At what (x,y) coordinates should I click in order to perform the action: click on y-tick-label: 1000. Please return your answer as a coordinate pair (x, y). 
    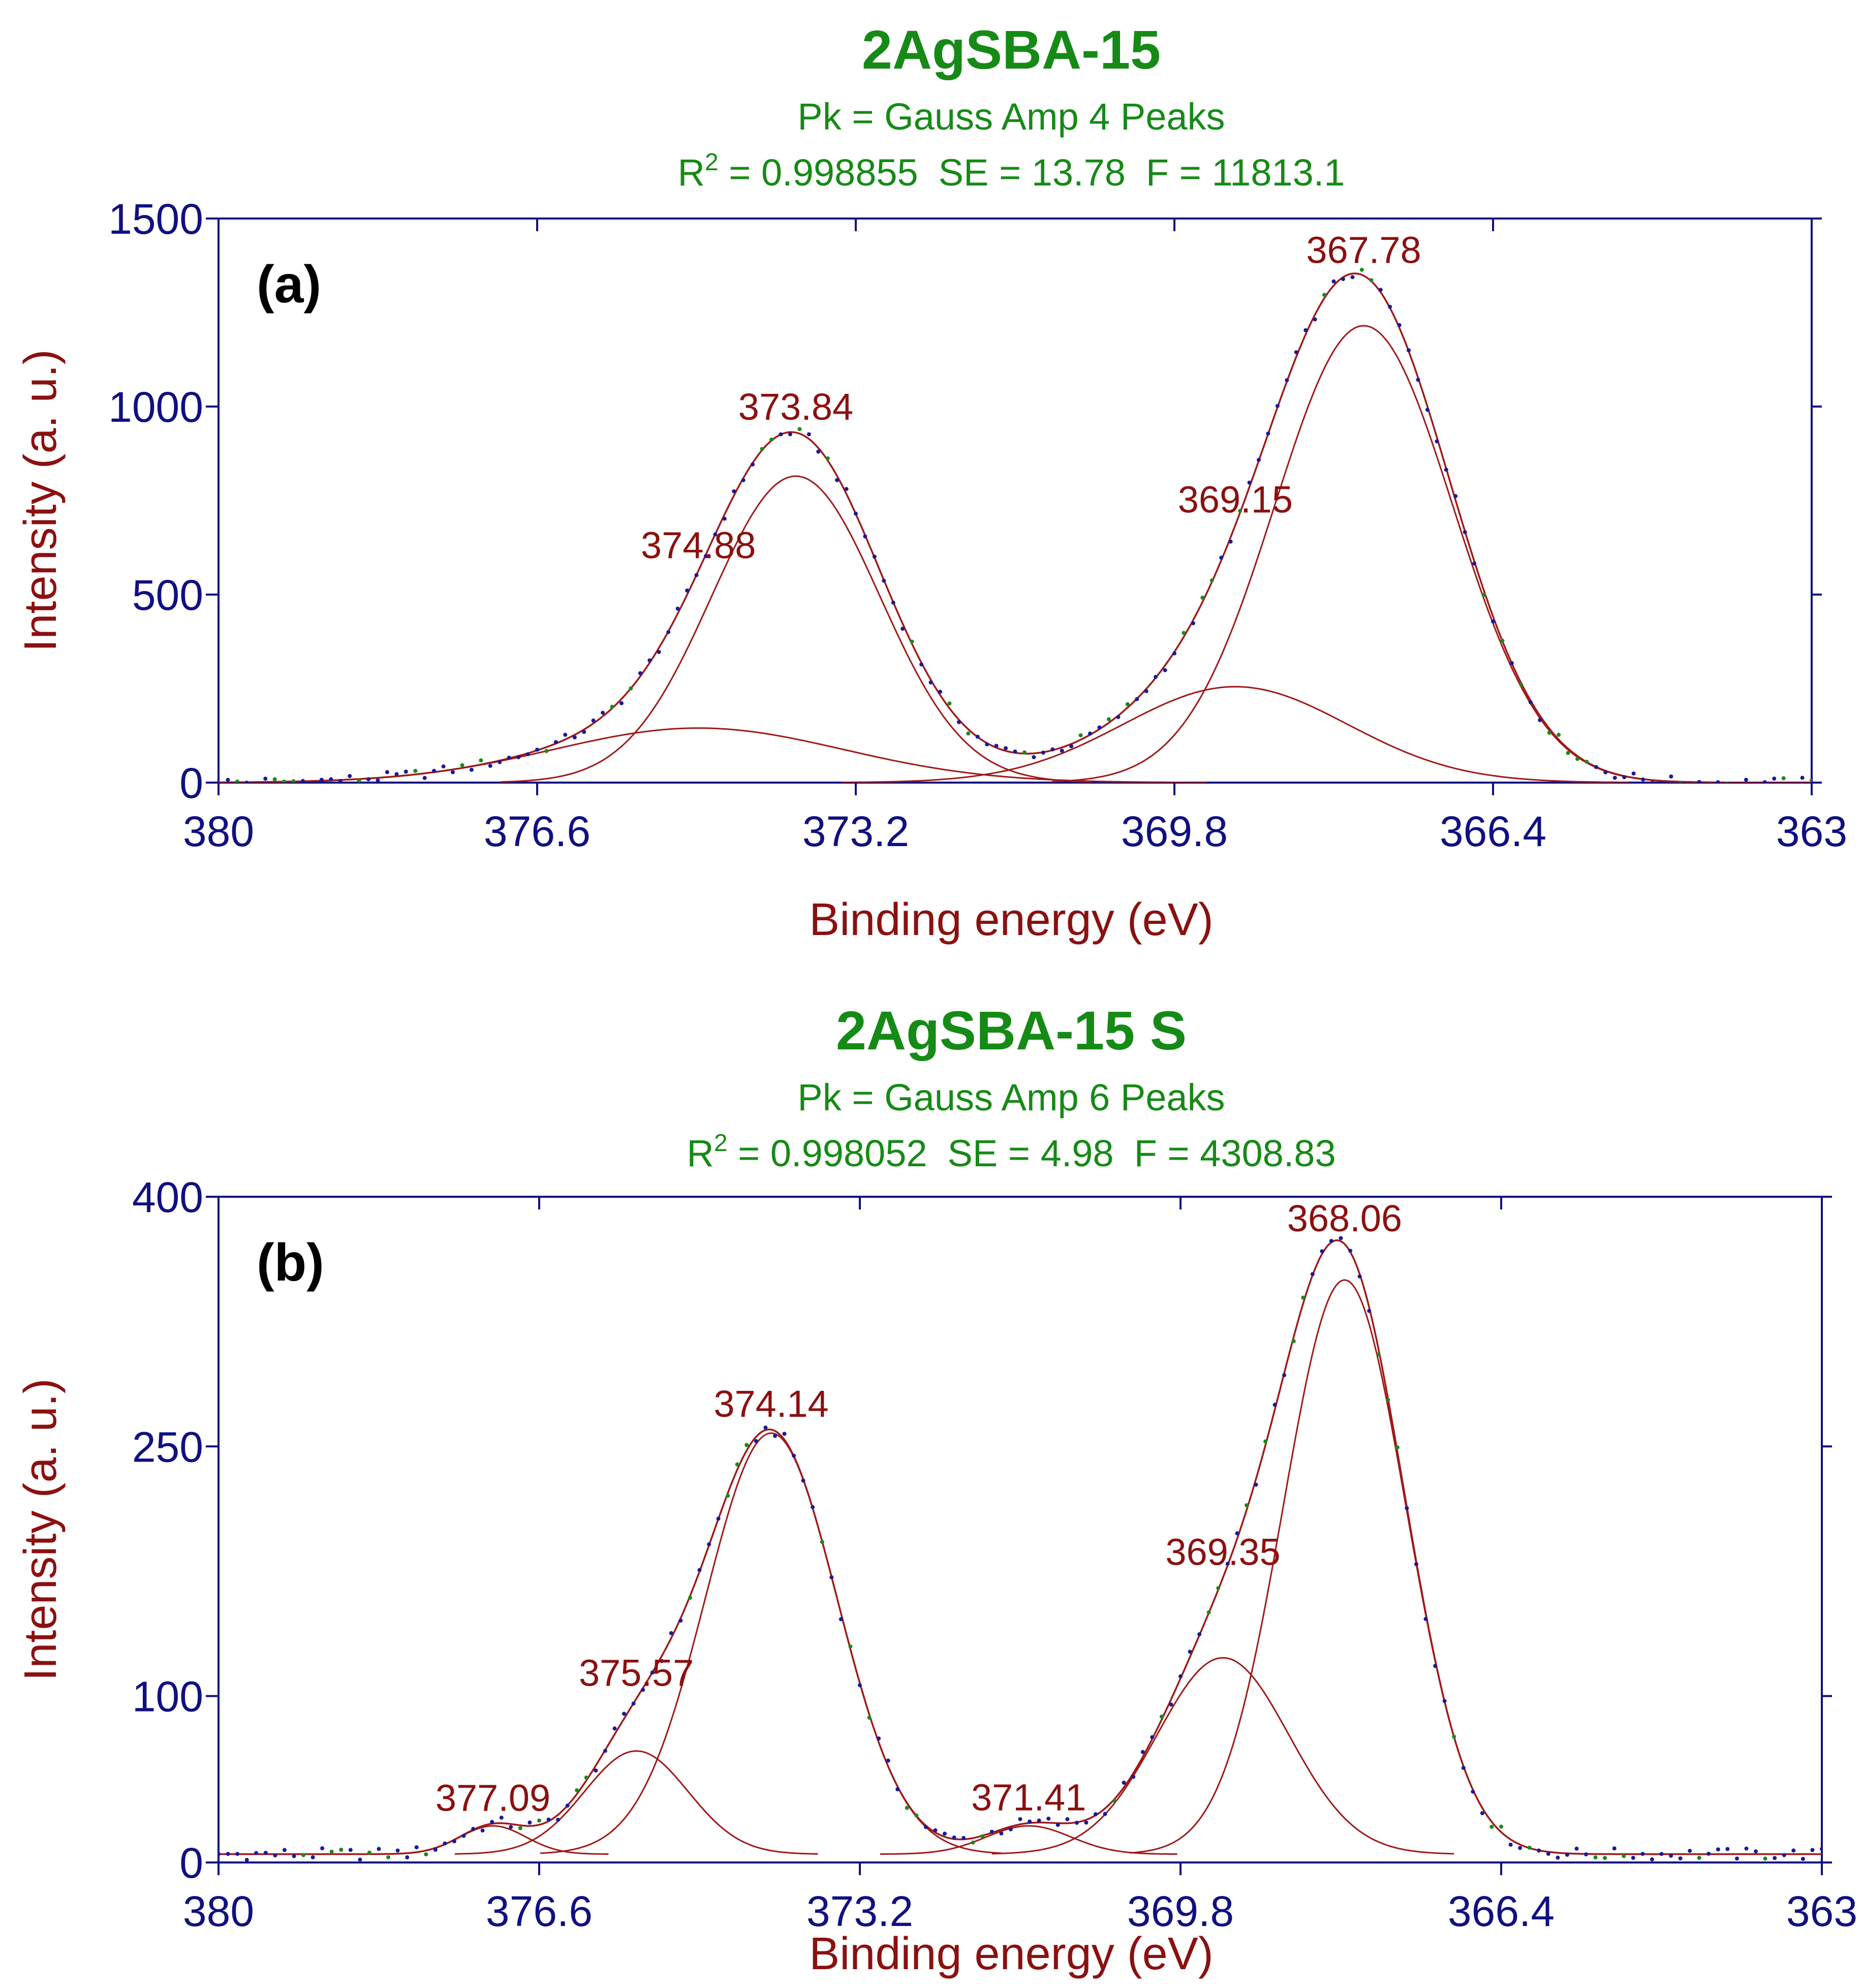
    Looking at the image, I should click on (155, 407).